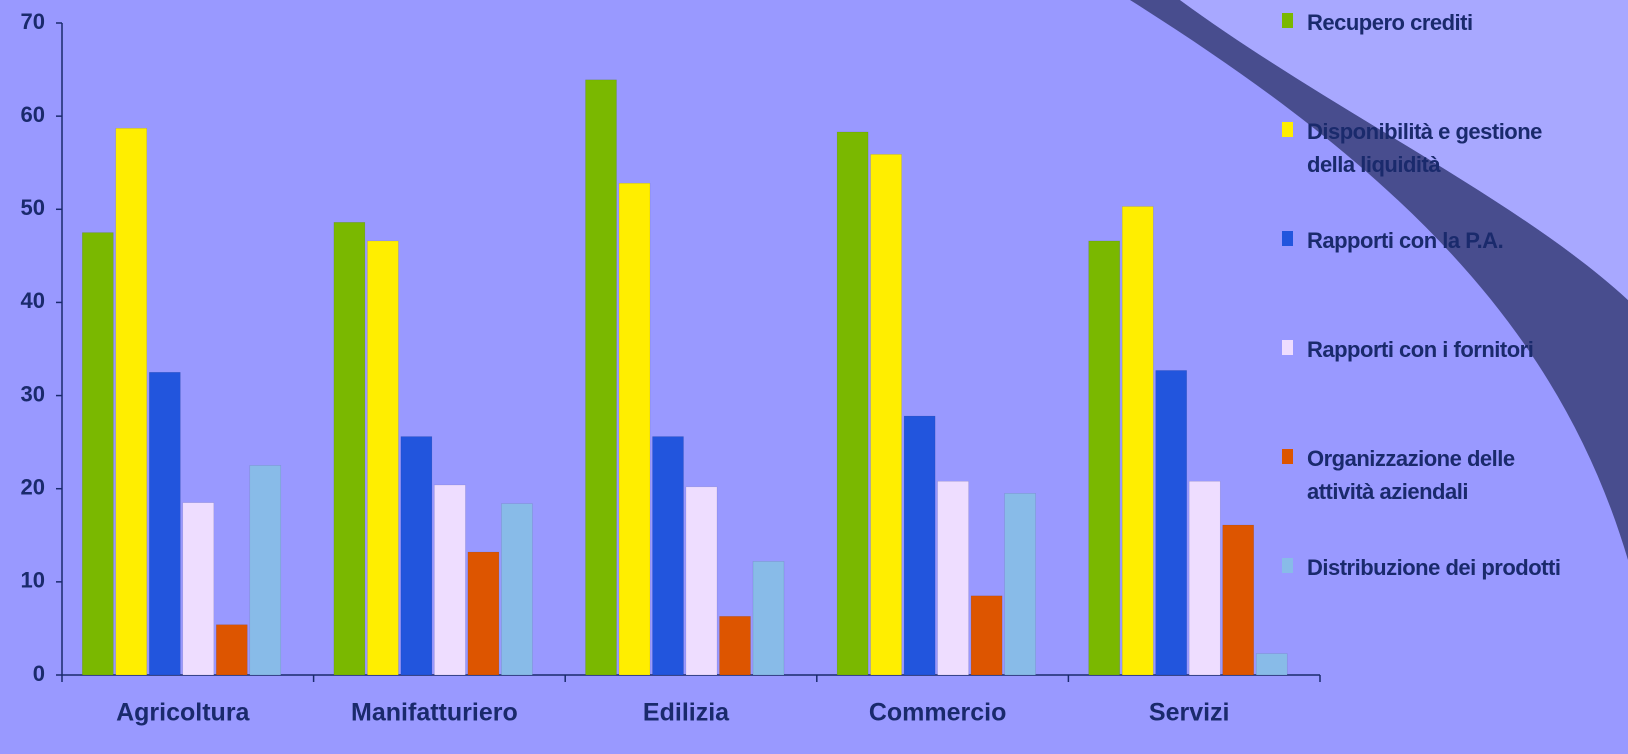 The width and height of the screenshot is (1628, 754). I want to click on y-tick-label: 70, so click(33, 21).